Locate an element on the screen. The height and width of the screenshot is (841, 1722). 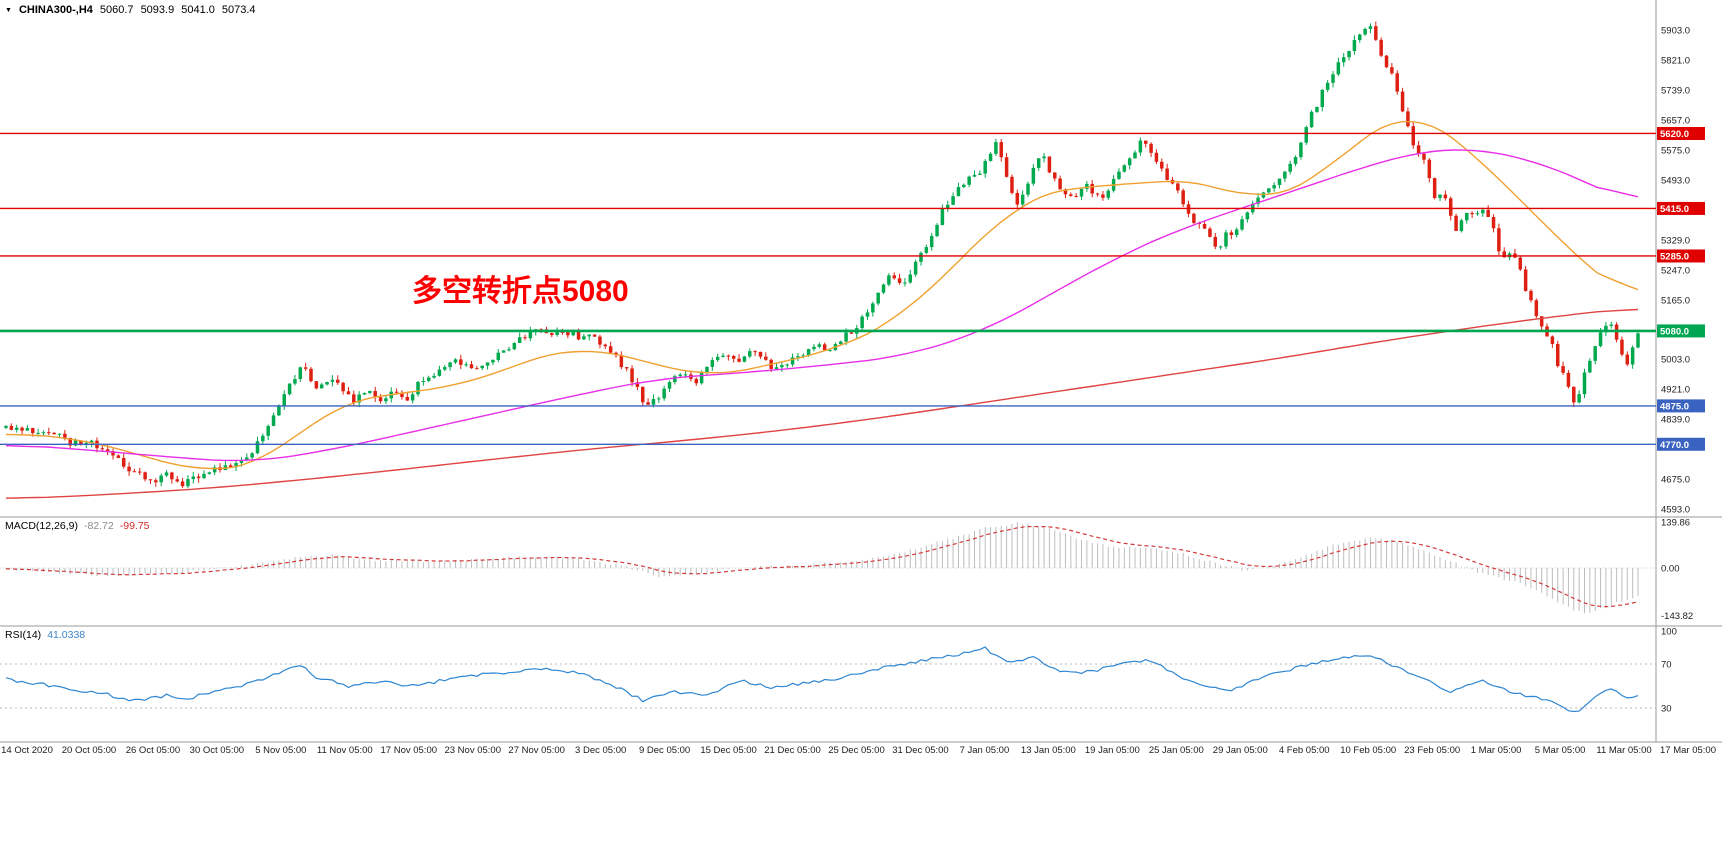
svg-text: 4770.0 is located at coordinates (1674, 445).